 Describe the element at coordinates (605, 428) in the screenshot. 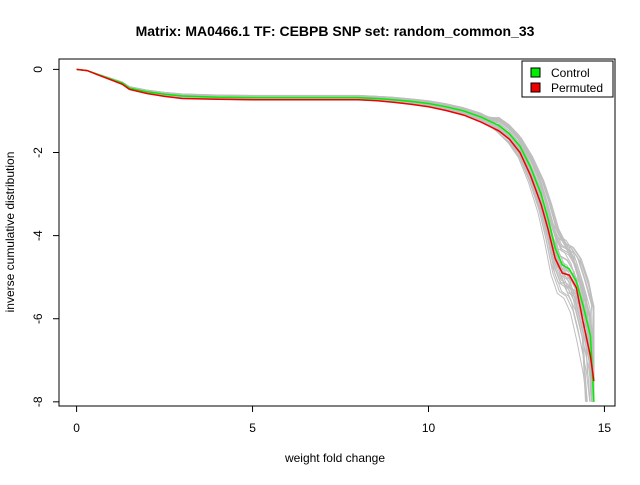

I see `x-tick-label: 15` at that location.